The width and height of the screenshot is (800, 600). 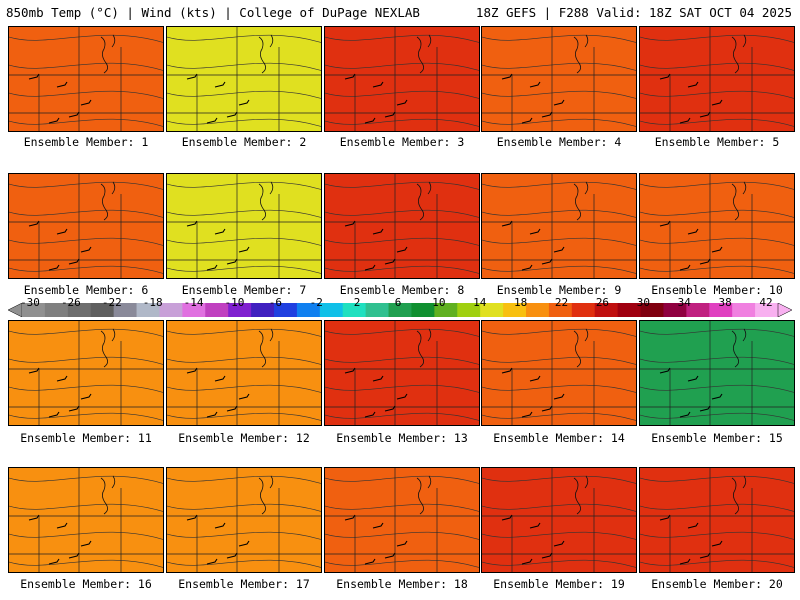 What do you see at coordinates (316, 302) in the screenshot?
I see `colorbar-tick-label: -2` at bounding box center [316, 302].